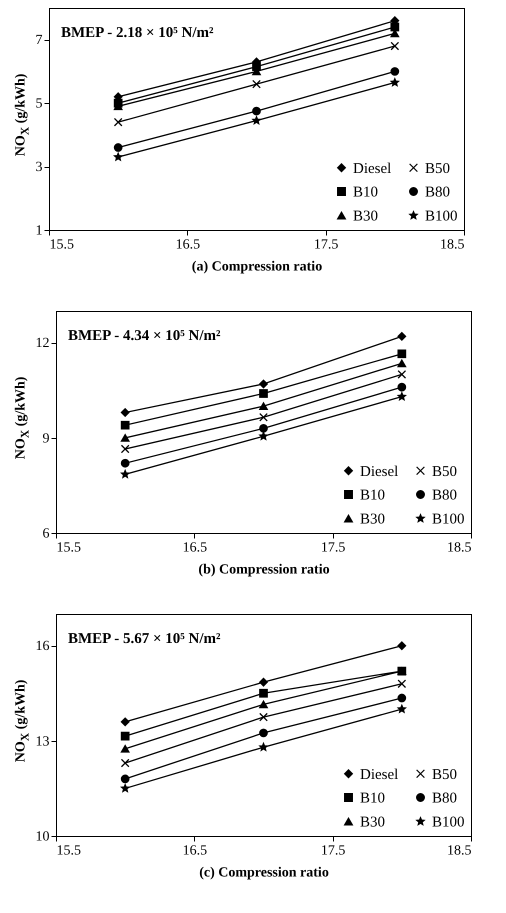 The image size is (506, 913). Describe the element at coordinates (39, 104) in the screenshot. I see `y-tick-label: 5` at that location.